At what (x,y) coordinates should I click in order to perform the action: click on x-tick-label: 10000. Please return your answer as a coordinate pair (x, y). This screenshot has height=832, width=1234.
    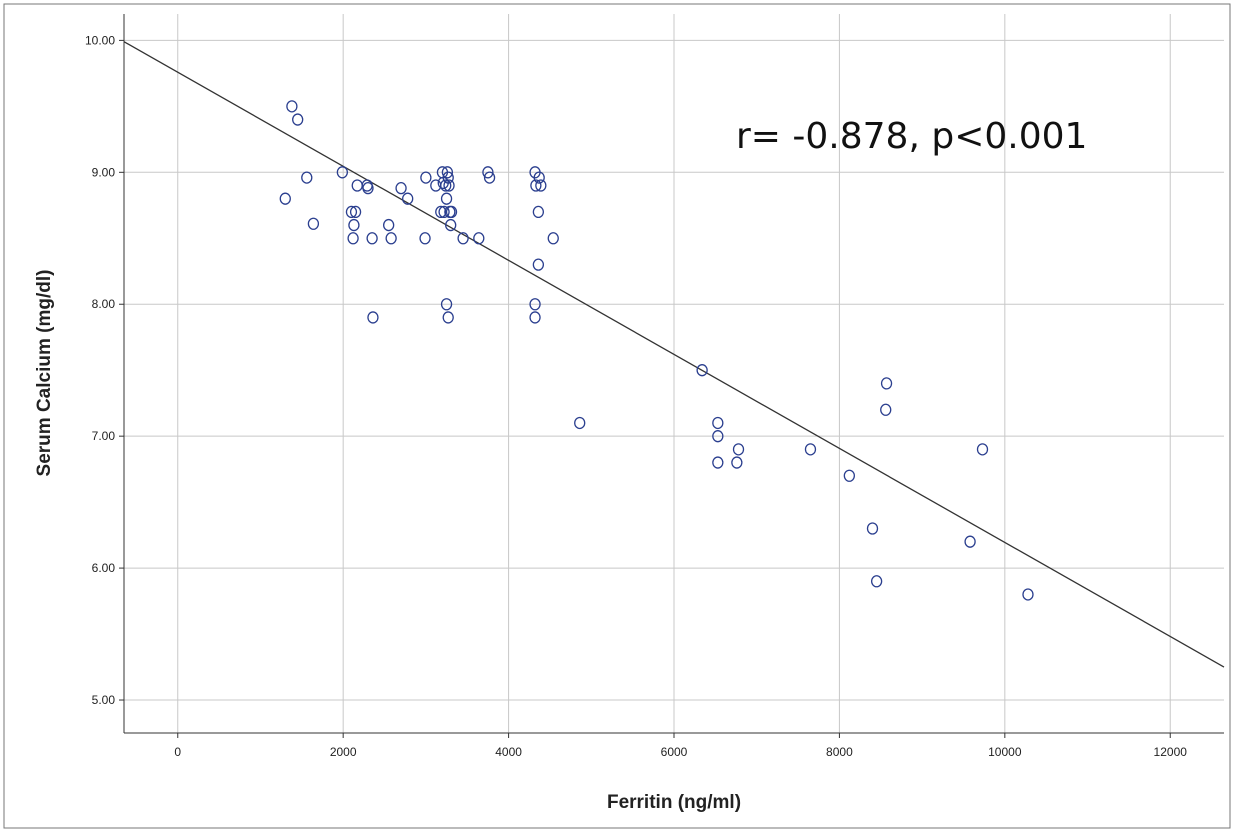
    Looking at the image, I should click on (1005, 752).